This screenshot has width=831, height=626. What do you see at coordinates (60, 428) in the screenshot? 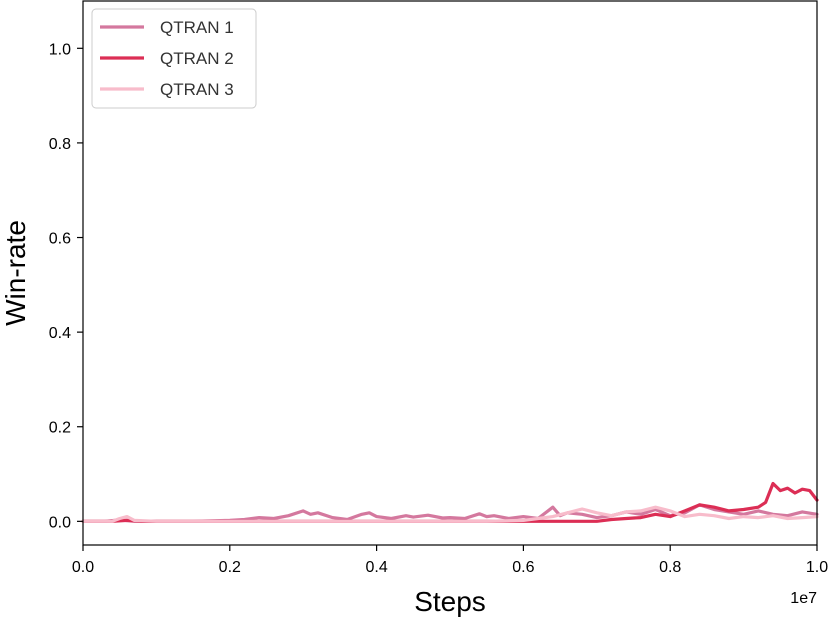
I see `y-tick-label: 0.2` at bounding box center [60, 428].